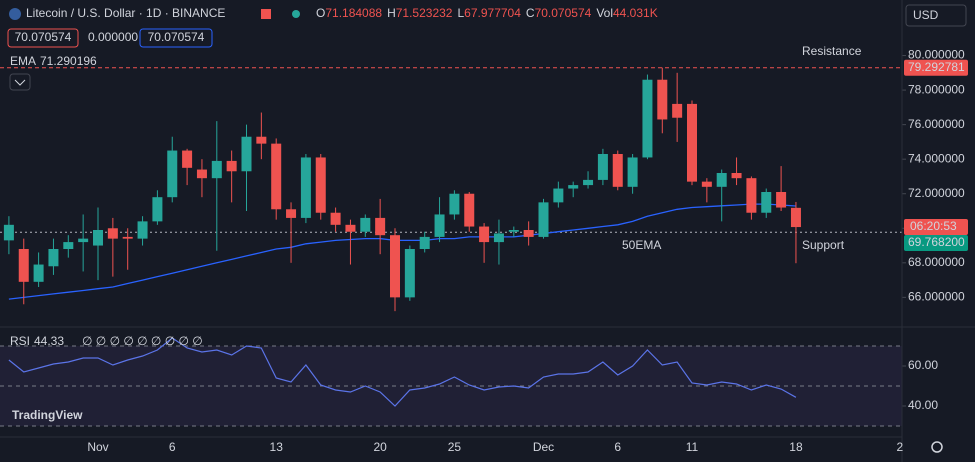  I want to click on y-tick-label: 80.000000, so click(936, 55).